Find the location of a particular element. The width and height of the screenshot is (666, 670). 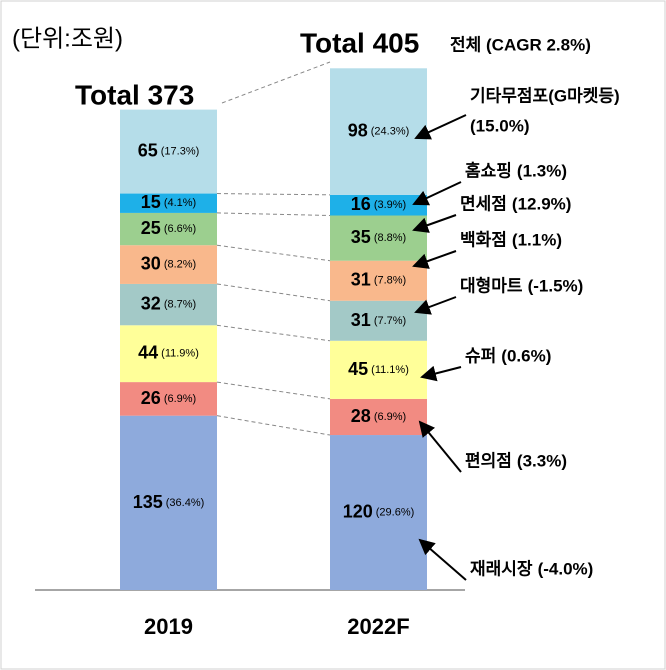

series-name: 재래시장 is located at coordinates (501, 568).